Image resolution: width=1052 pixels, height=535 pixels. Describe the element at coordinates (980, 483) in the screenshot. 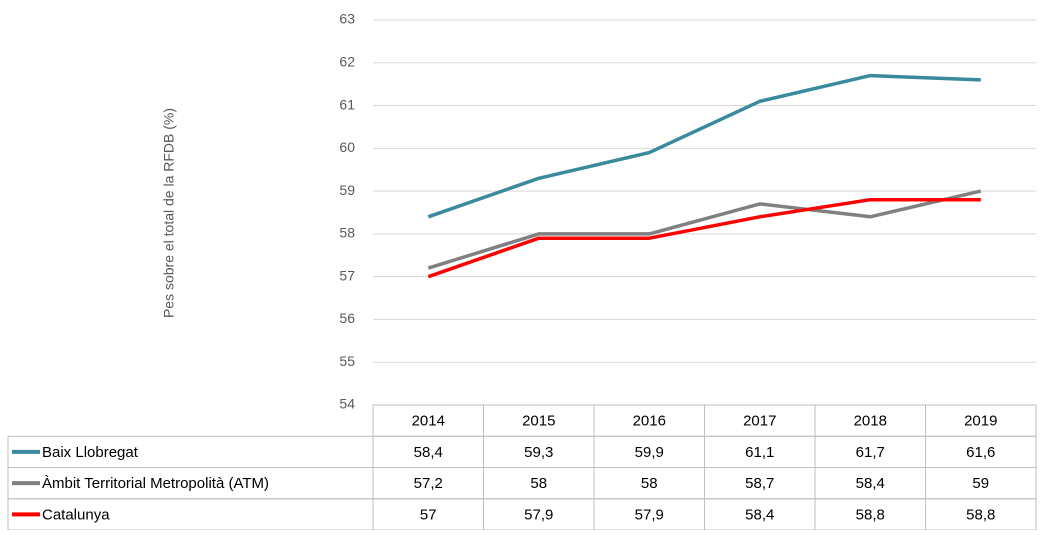

I see `data-label: 59` at that location.